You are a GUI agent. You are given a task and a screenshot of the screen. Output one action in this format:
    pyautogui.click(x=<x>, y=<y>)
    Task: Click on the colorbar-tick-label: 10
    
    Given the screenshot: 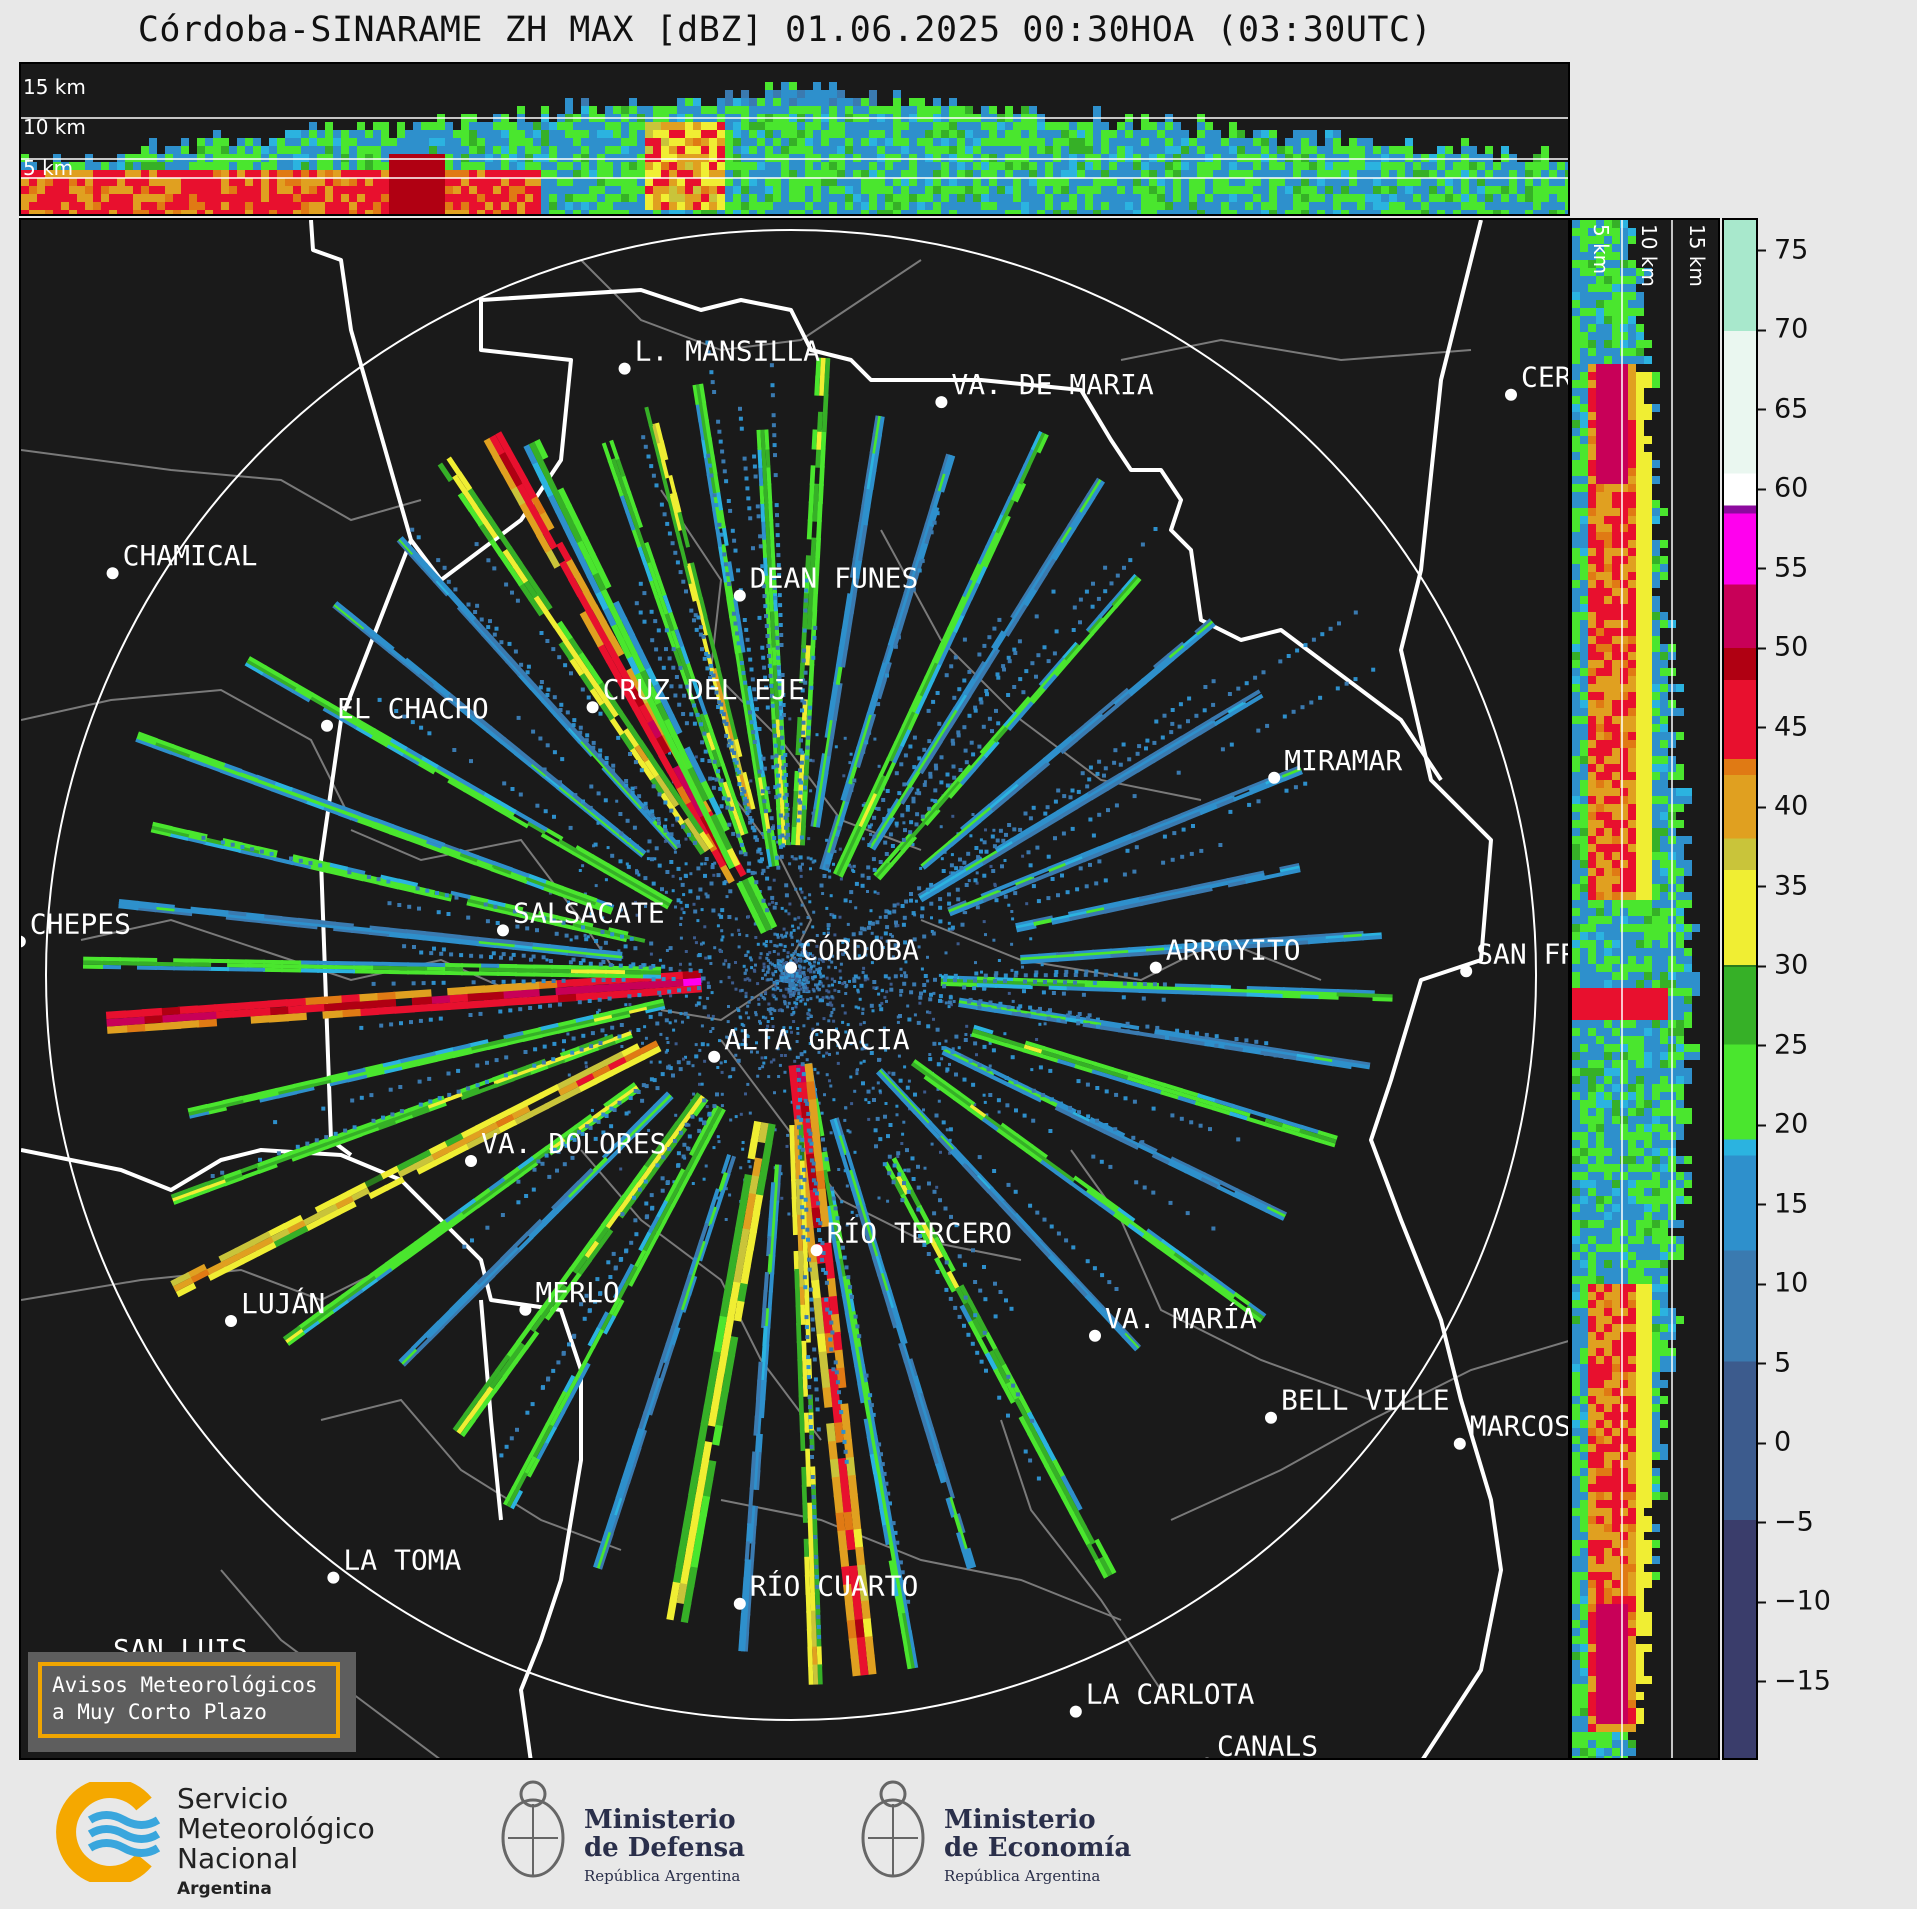 What is the action you would take?
    pyautogui.click(x=1783, y=1283)
    